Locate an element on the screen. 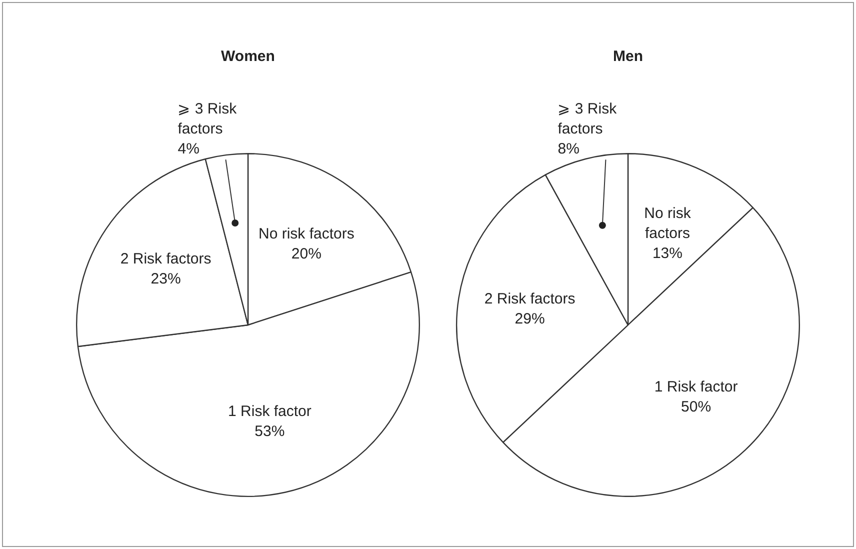 This screenshot has height=549, width=856. data-label: 4% is located at coordinates (189, 149).